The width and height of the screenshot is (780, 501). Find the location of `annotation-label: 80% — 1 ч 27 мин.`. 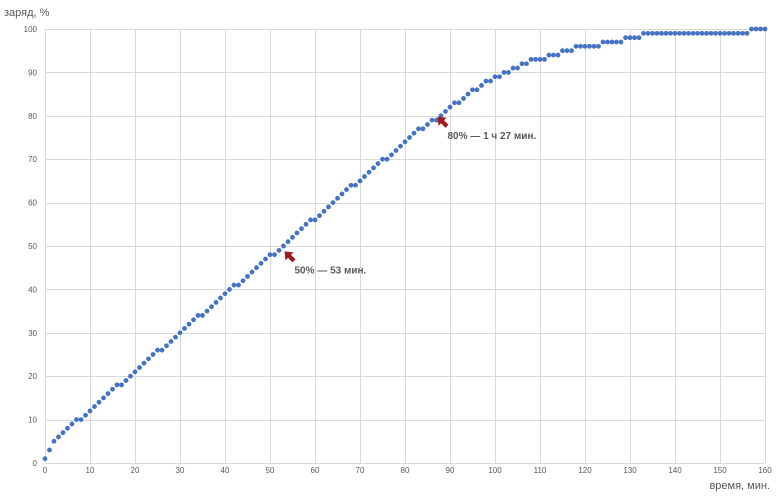

annotation-label: 80% — 1 ч 27 мин. is located at coordinates (492, 136).